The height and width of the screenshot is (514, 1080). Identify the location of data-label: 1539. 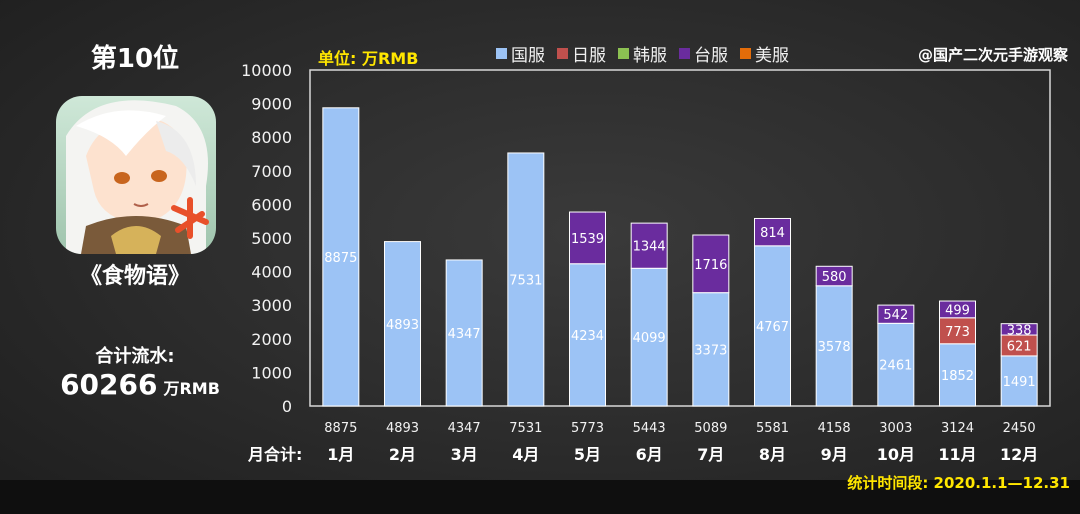
(587, 239).